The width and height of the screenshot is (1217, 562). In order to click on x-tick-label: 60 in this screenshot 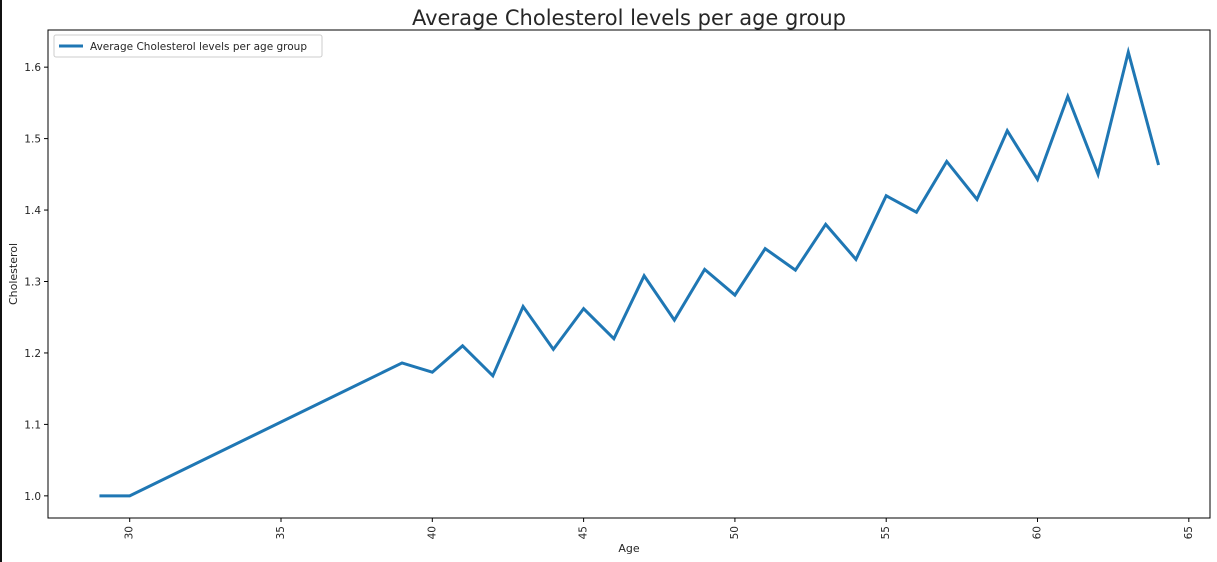, I will do `click(1038, 532)`.